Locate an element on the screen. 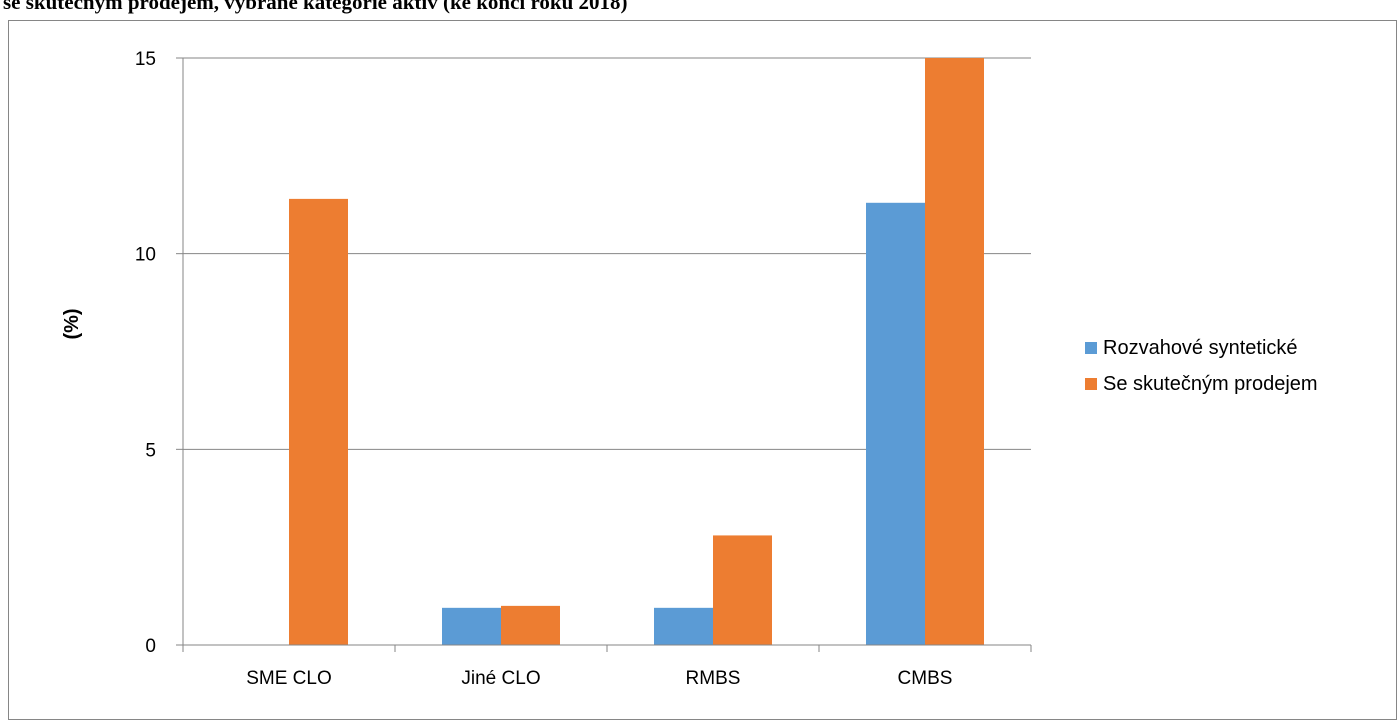 The image size is (1397, 720). y-axis-label: (%) is located at coordinates (72, 323).